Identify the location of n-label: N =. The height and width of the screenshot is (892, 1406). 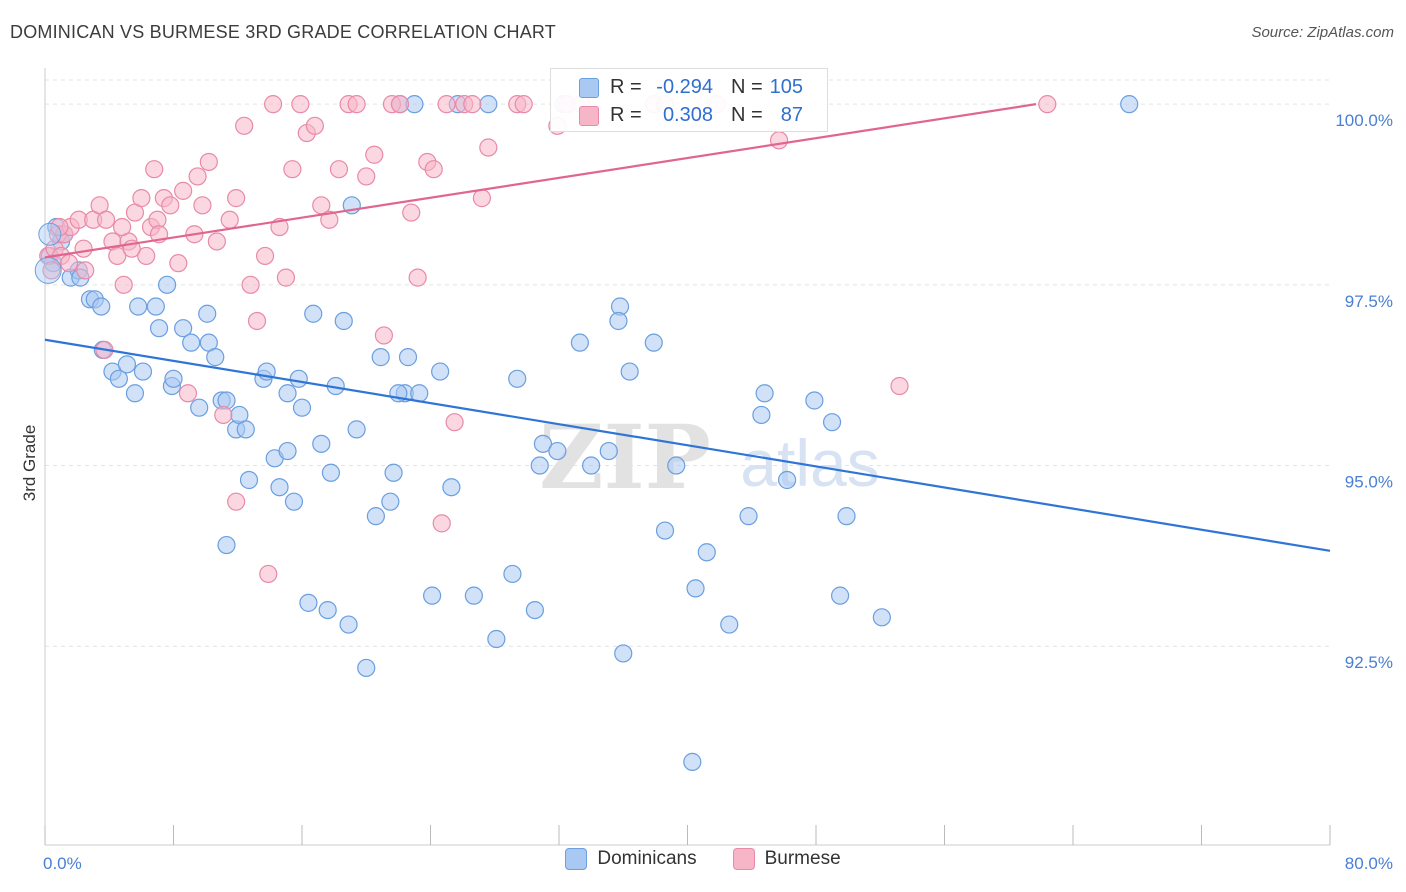
(747, 87).